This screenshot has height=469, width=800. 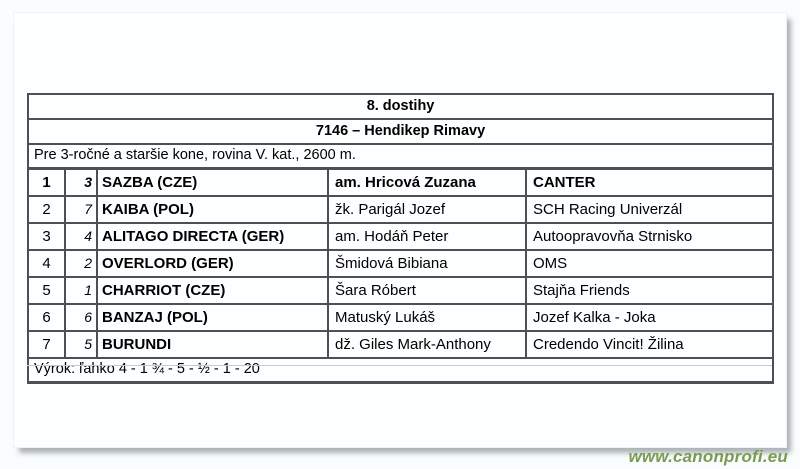 I want to click on table-row: 4 2 OVERLORD (GER) Šmidová Bibiana OMS, so click(x=401, y=263).